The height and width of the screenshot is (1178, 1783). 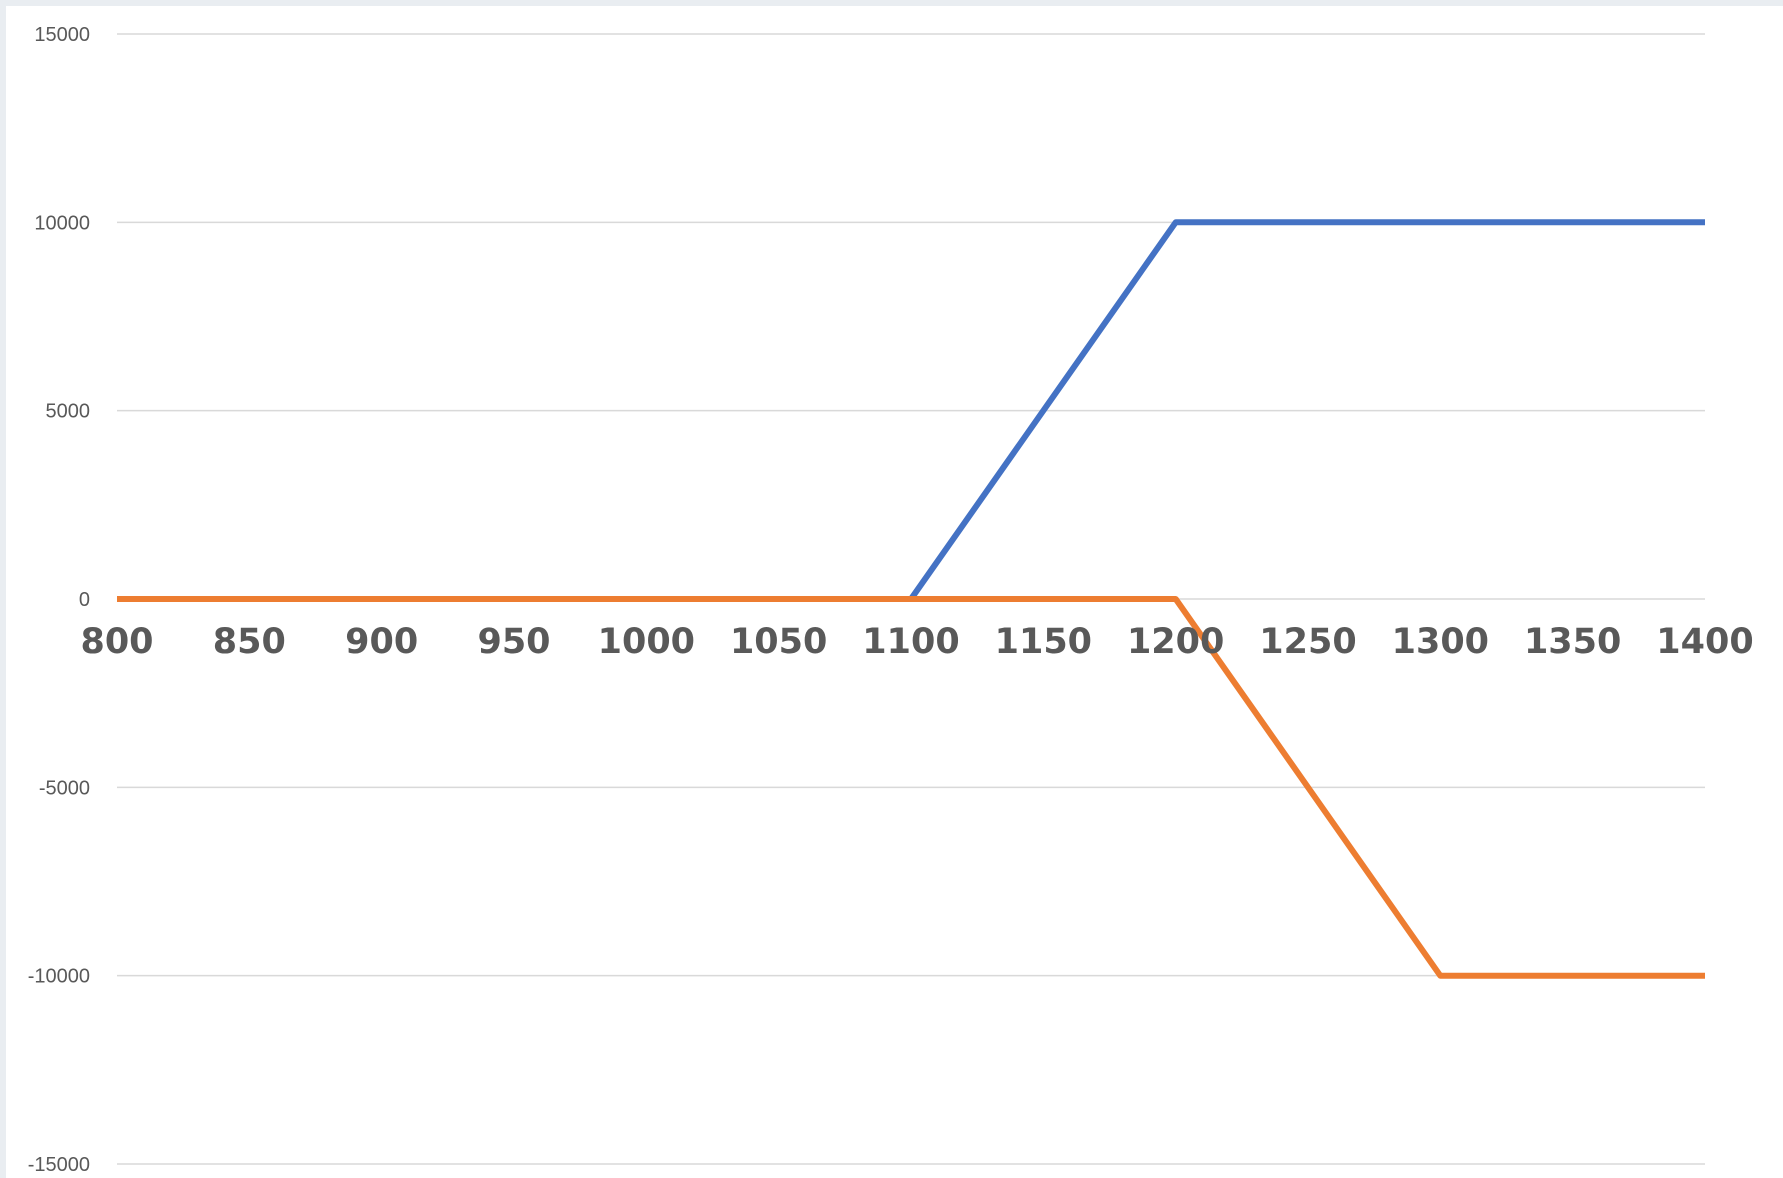 I want to click on x-tick-label: 1050, so click(x=778, y=642).